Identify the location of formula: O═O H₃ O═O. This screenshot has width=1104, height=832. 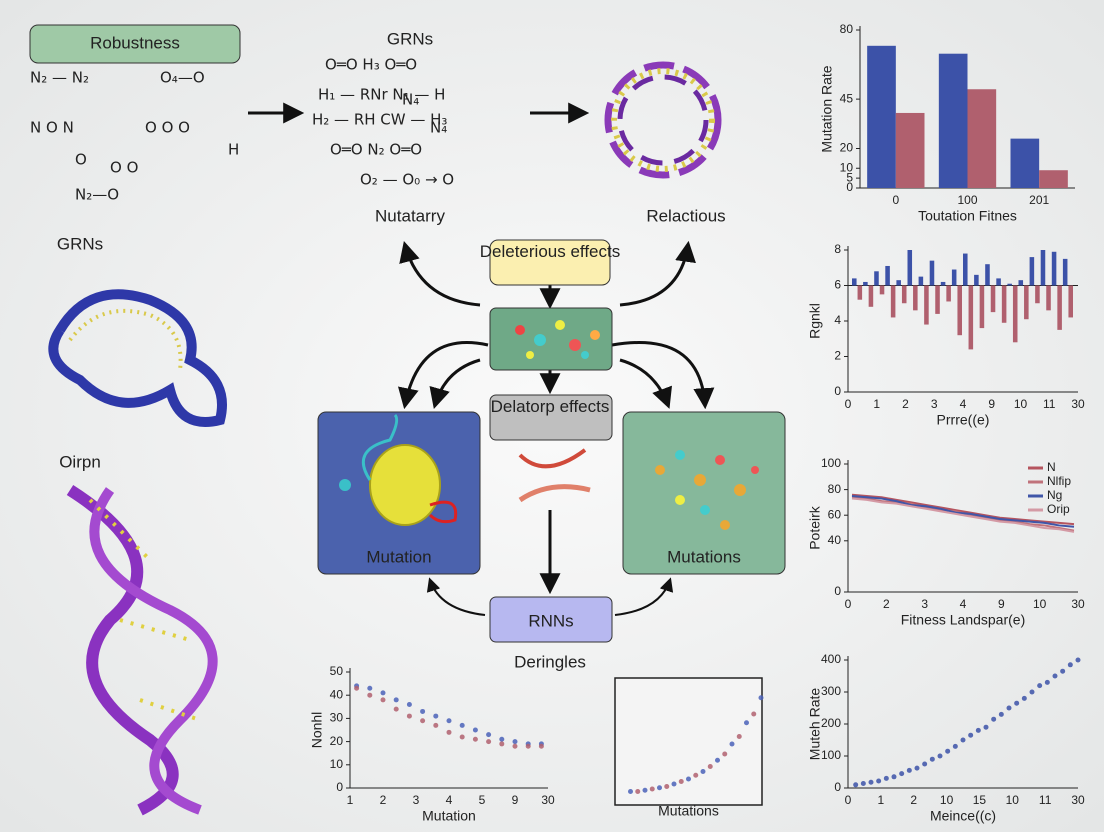
(371, 65).